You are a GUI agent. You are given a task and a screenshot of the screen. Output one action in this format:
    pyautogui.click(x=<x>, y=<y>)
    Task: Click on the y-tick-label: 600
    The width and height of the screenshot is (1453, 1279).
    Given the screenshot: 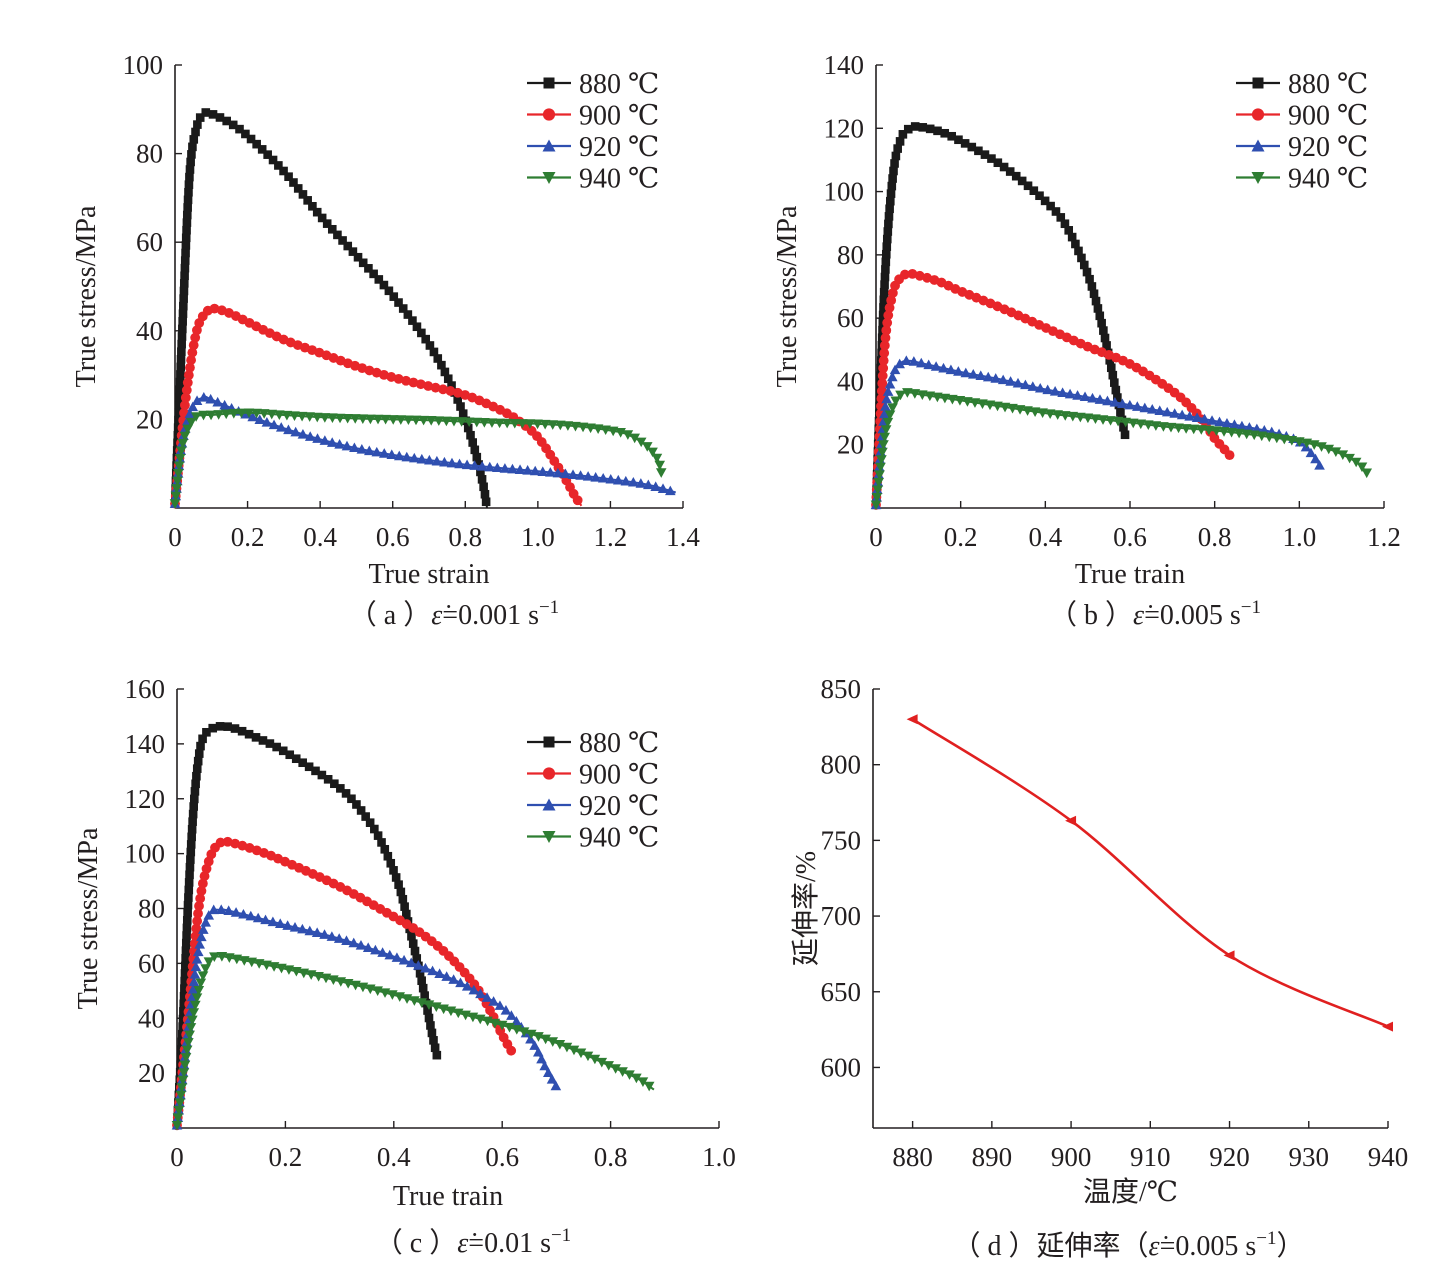 What is the action you would take?
    pyautogui.click(x=841, y=1067)
    